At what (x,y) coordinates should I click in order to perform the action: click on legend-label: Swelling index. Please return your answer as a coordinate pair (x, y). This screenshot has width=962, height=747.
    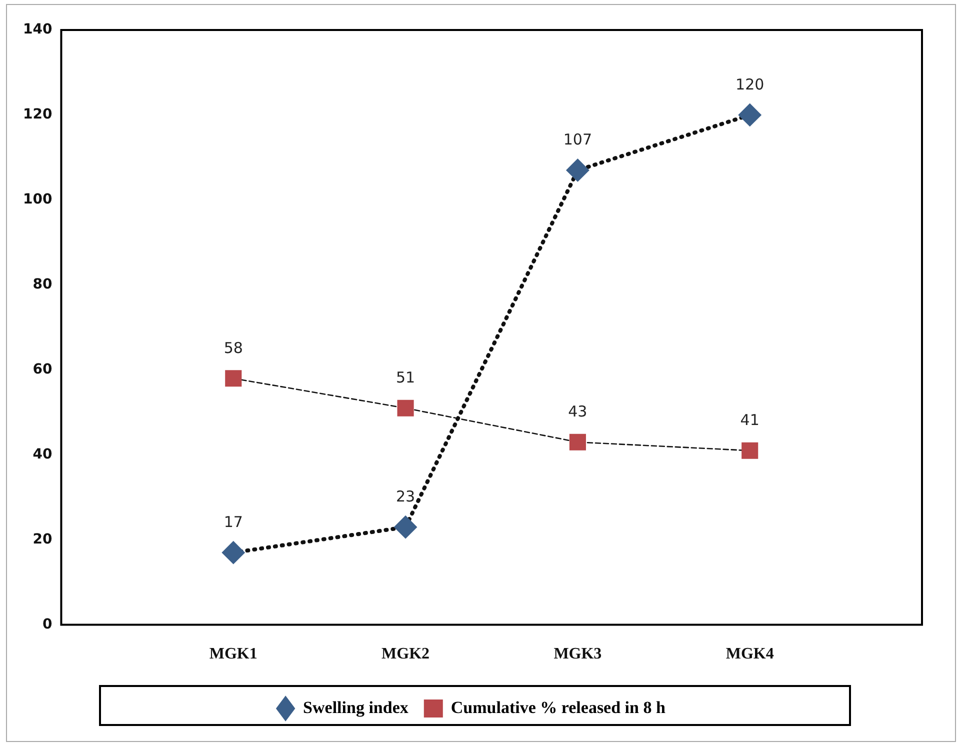
    Looking at the image, I should click on (356, 707).